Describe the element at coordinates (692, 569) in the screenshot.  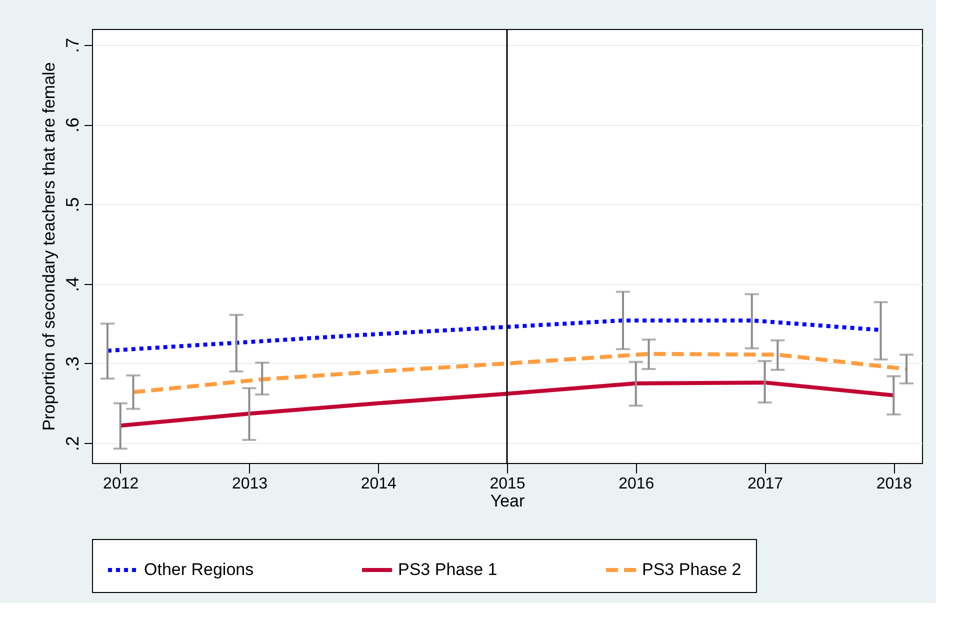
I see `legend-label: PS3 Phase 2` at that location.